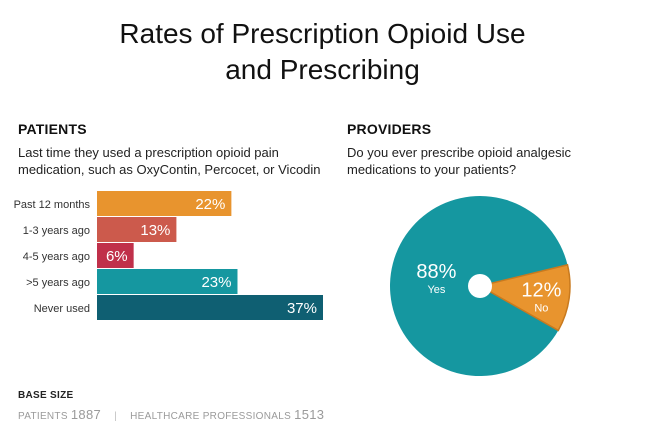 Image resolution: width=645 pixels, height=439 pixels. I want to click on bar-category-label: Past 12 months, so click(52, 205).